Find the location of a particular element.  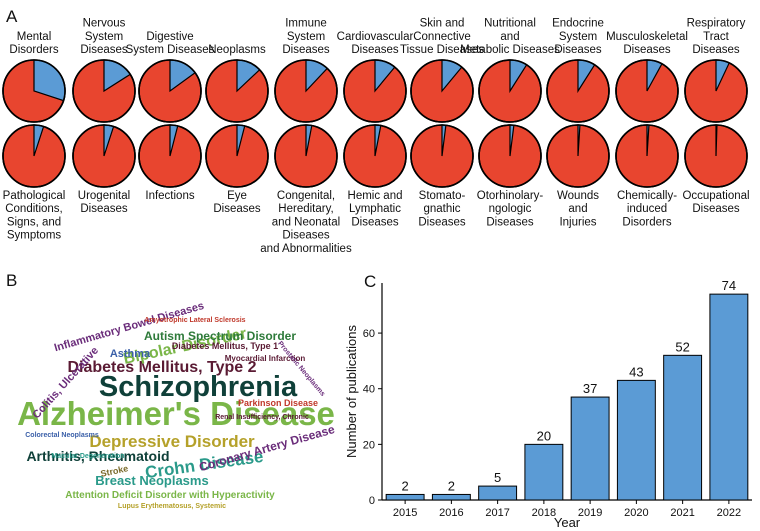

x-axis-title: Year is located at coordinates (567, 522).